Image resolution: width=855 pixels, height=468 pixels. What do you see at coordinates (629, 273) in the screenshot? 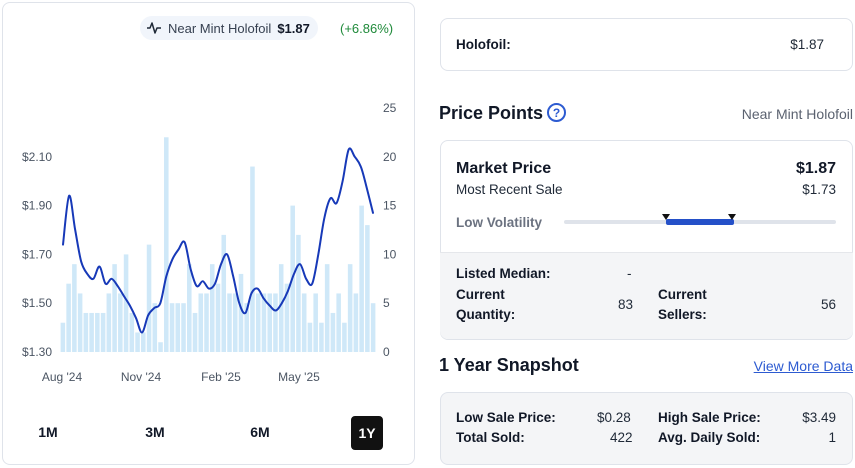
I see `listed-median-value: -` at bounding box center [629, 273].